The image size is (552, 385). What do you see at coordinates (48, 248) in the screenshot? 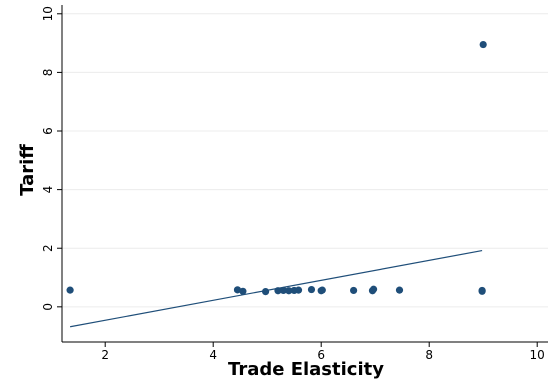
I see `y-tick-label: 2` at bounding box center [48, 248].